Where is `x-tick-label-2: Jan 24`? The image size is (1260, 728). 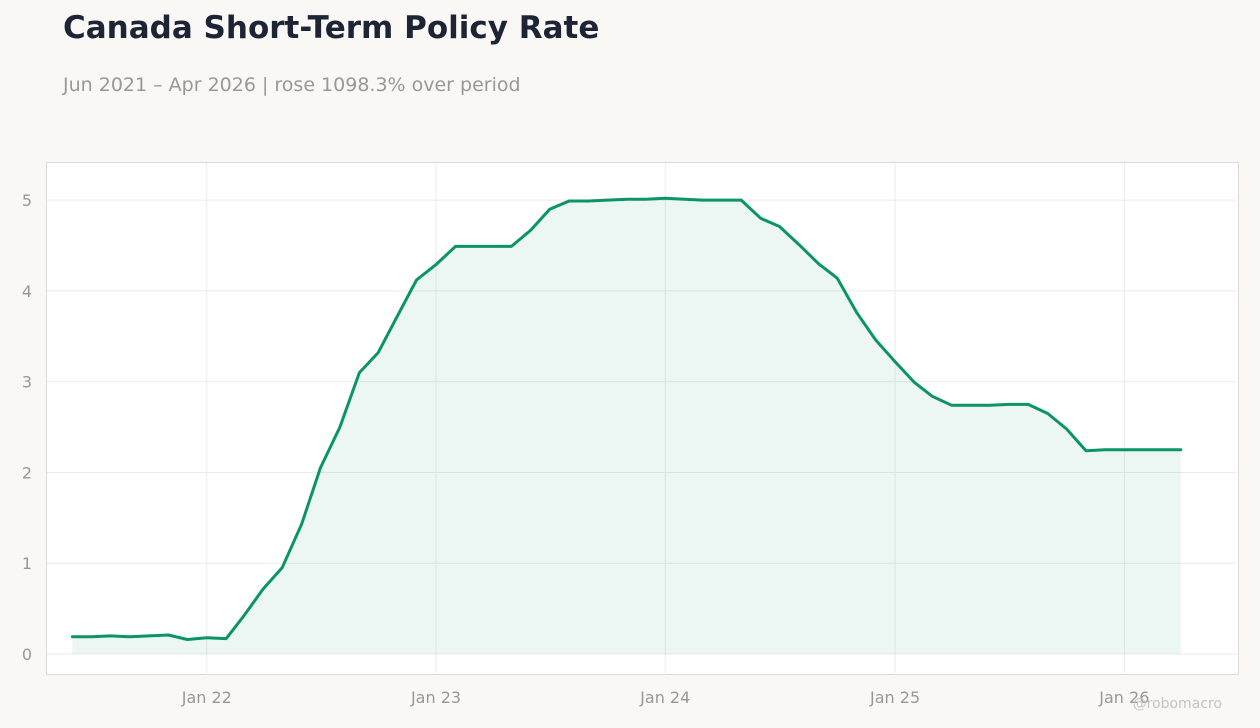
x-tick-label-2: Jan 24 is located at coordinates (664, 697).